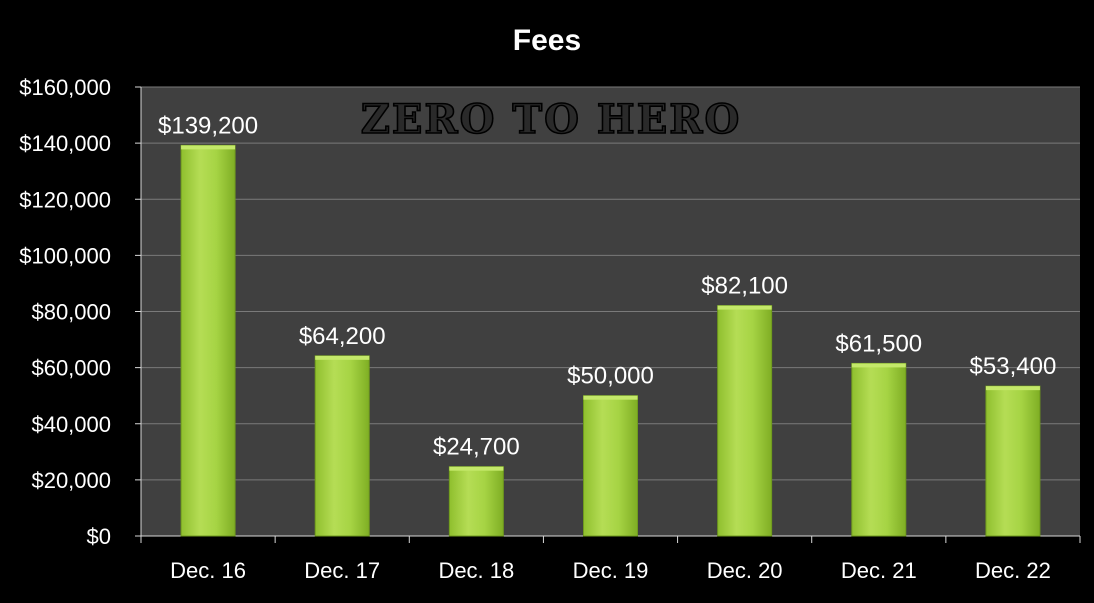 The image size is (1094, 603). What do you see at coordinates (745, 570) in the screenshot?
I see `x-tick-label: Dec. 20` at bounding box center [745, 570].